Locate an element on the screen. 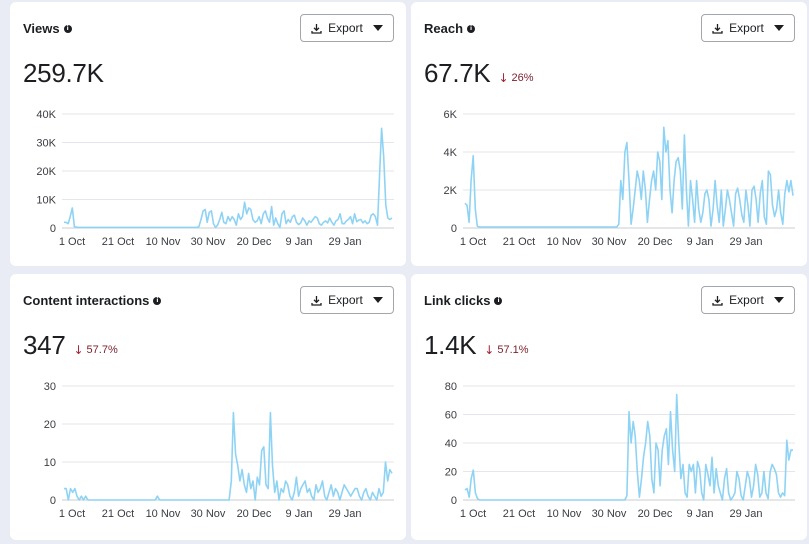  card-title: Views i is located at coordinates (47, 28).